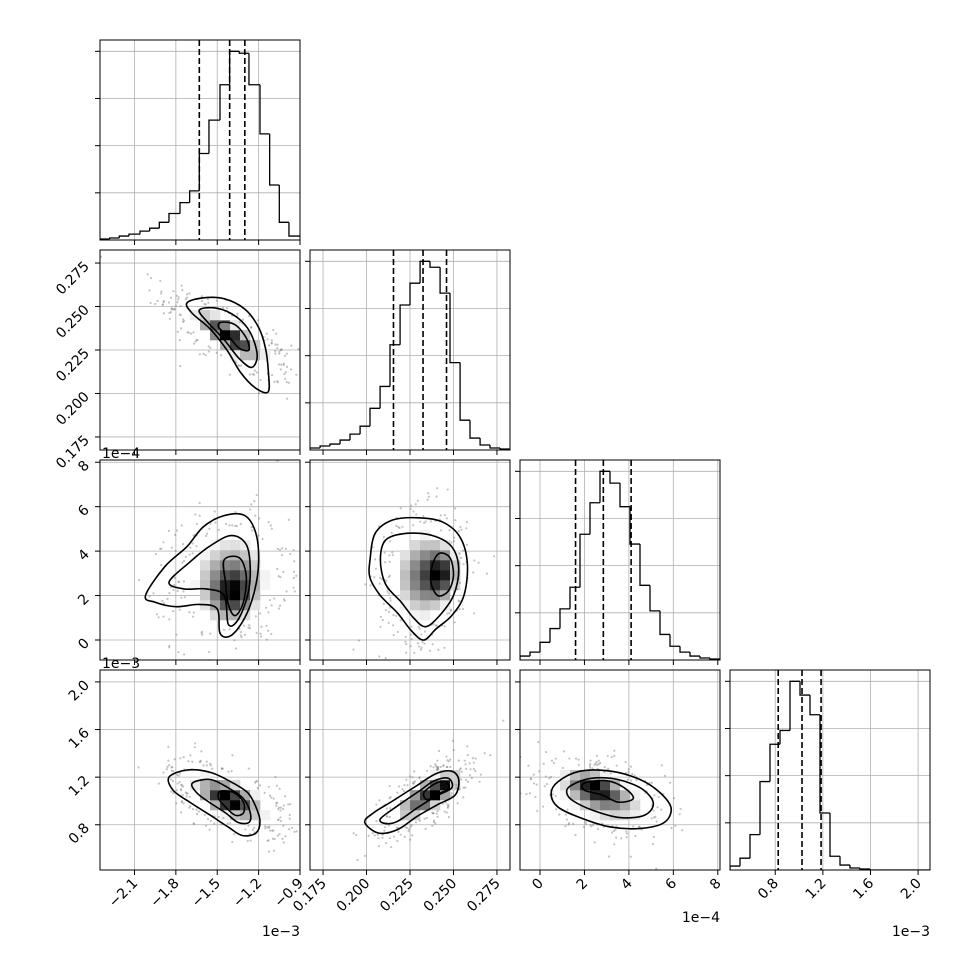  I want to click on ytick-label-2-2: 4, so click(84, 556).